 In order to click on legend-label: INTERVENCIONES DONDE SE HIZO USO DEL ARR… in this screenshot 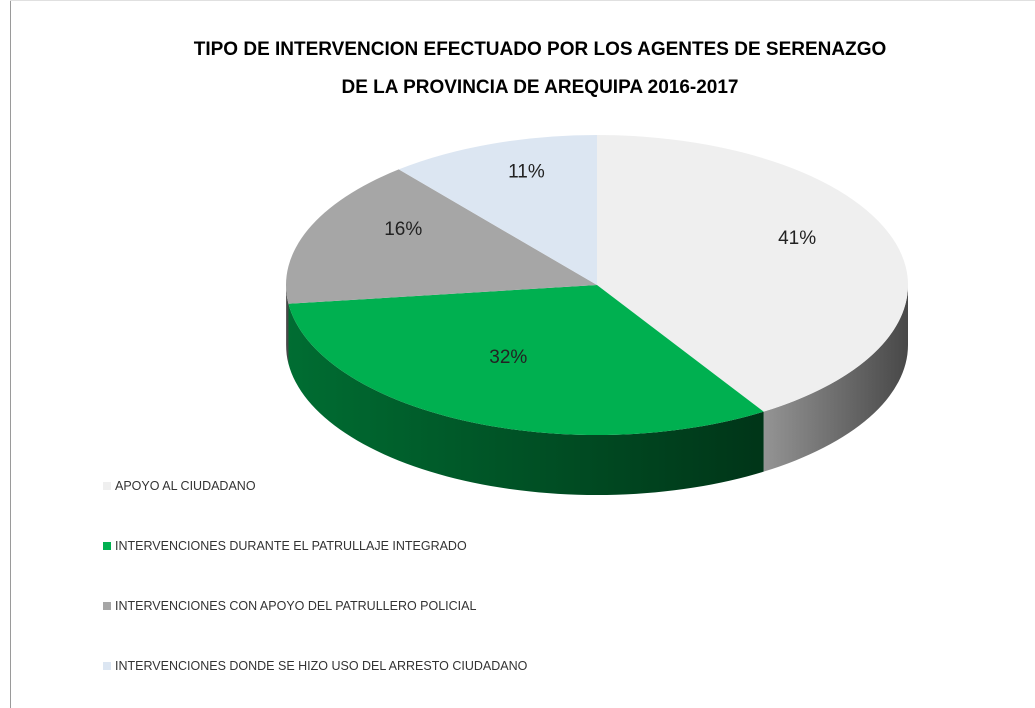, I will do `click(321, 666)`.